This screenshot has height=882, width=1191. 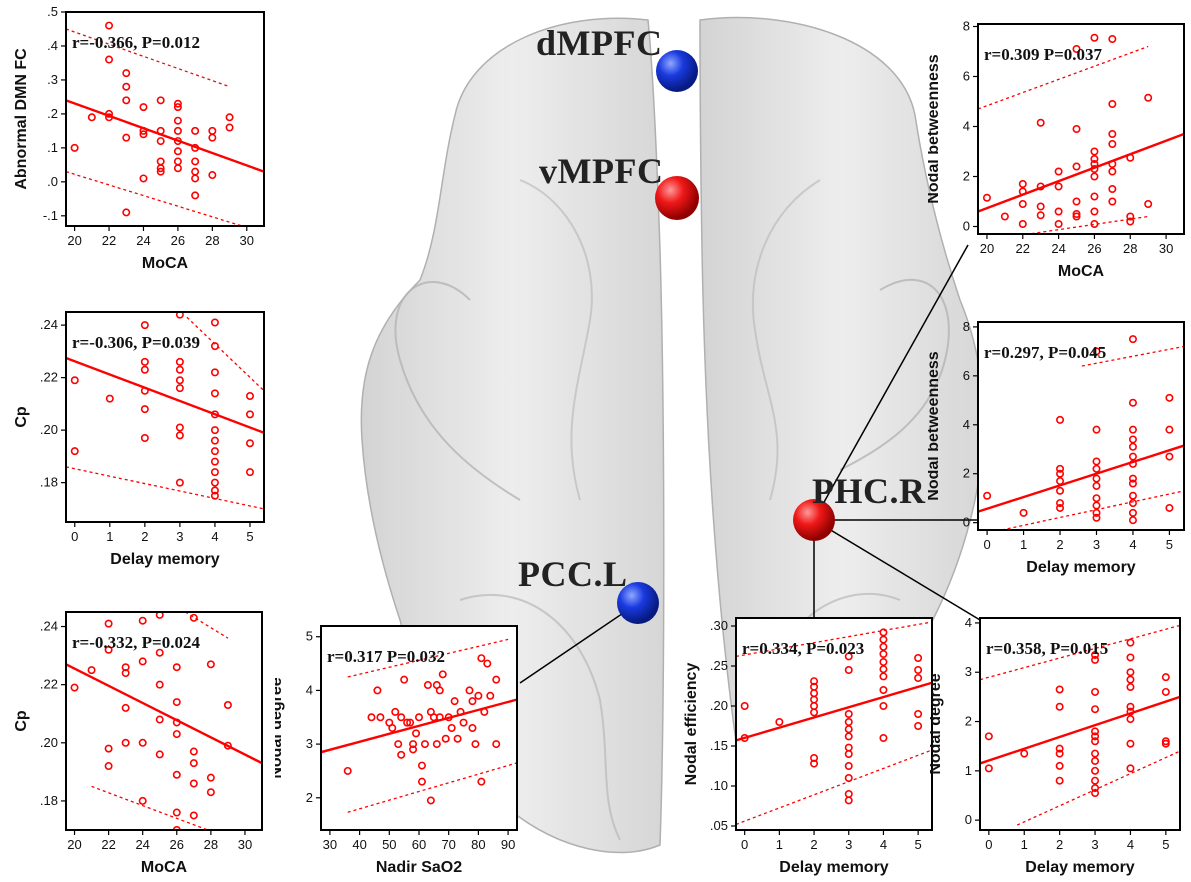 What do you see at coordinates (968, 622) in the screenshot?
I see `y-tick-label: 4` at bounding box center [968, 622].